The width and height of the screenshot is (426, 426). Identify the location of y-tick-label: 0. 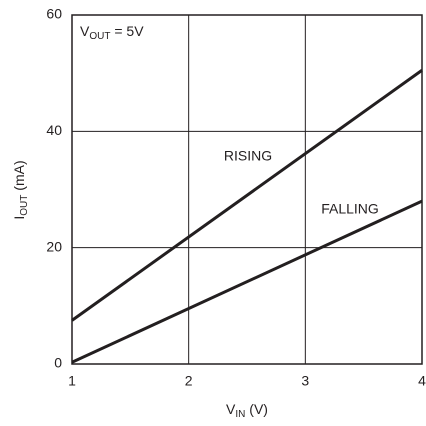
(58, 363).